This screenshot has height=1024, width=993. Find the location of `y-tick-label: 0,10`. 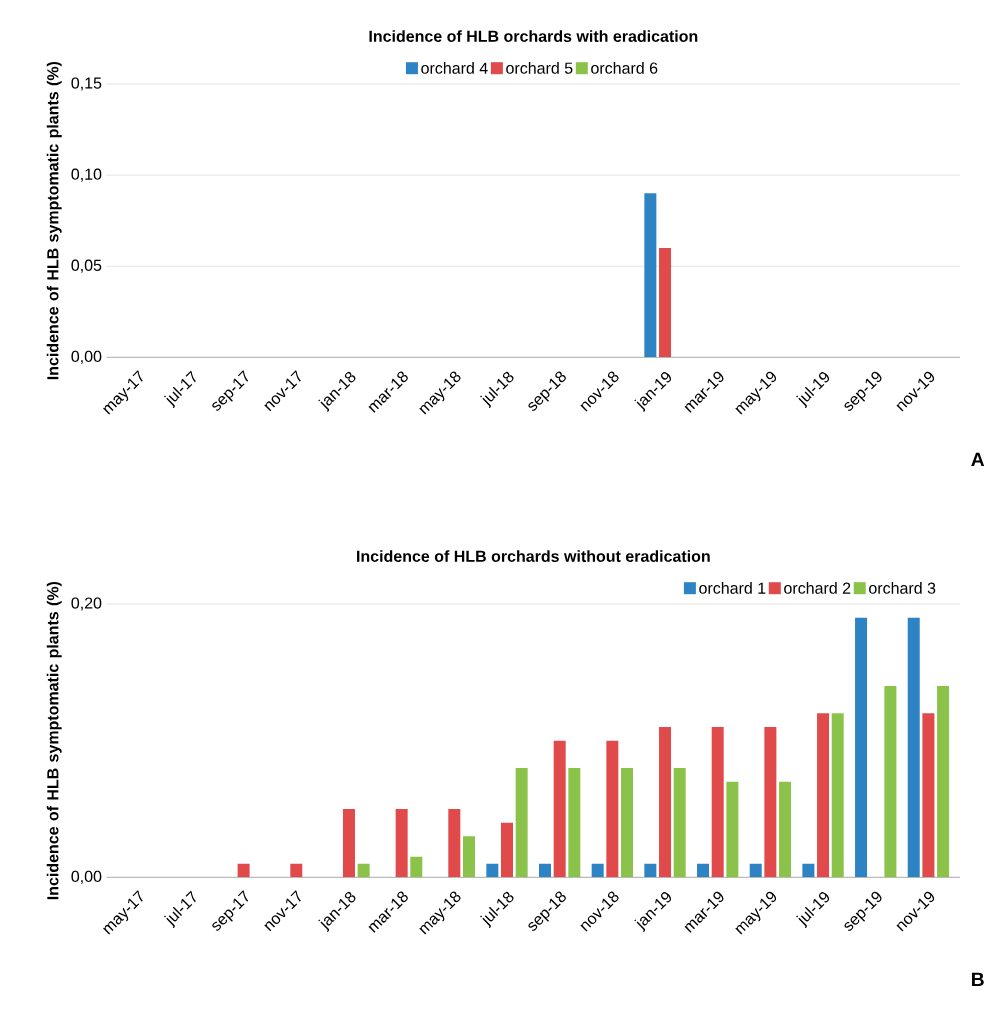

y-tick-label: 0,10 is located at coordinates (86, 175).